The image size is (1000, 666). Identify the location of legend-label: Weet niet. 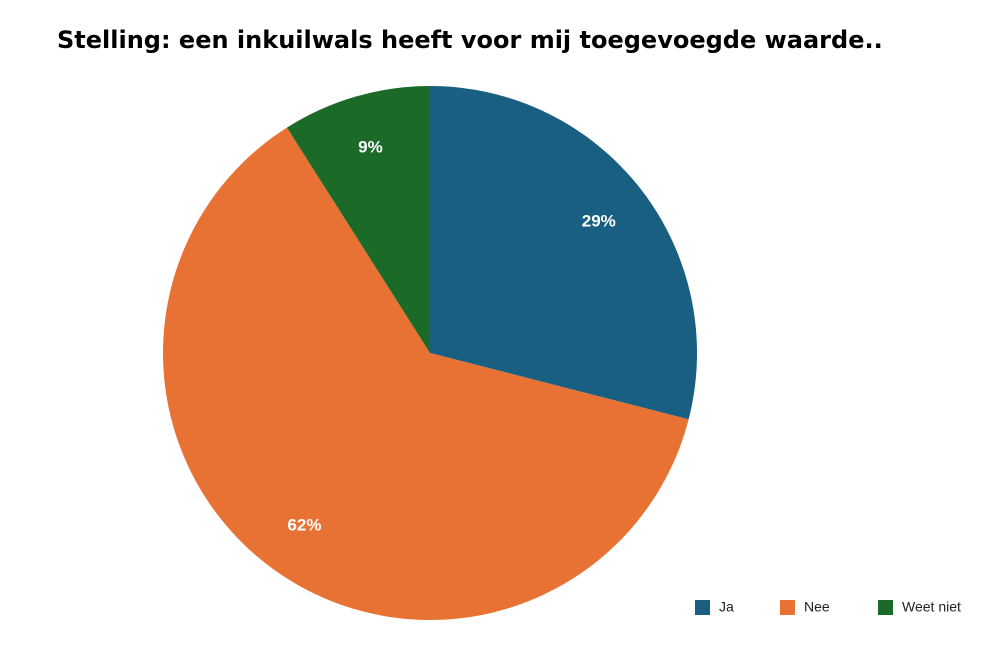
(931, 607).